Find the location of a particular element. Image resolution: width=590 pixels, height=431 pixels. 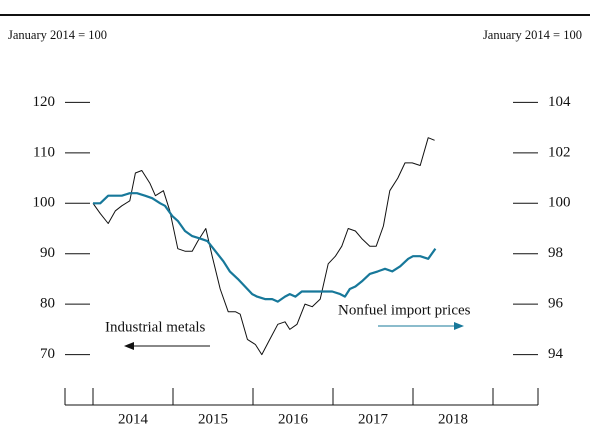

y2-axis-label: January 2014 = 100 is located at coordinates (532, 35).